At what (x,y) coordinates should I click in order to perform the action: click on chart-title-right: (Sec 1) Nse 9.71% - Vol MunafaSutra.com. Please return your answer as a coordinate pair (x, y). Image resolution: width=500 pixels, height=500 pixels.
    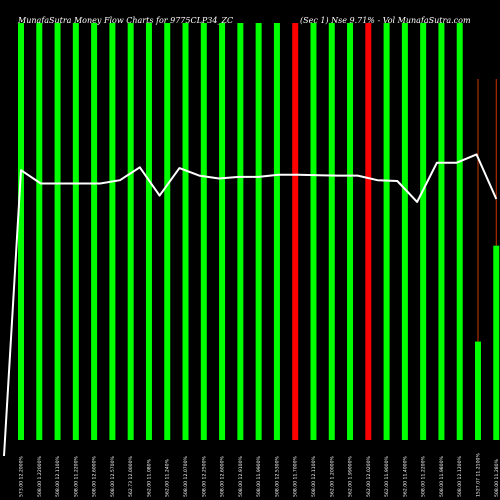
    Looking at the image, I should click on (385, 20).